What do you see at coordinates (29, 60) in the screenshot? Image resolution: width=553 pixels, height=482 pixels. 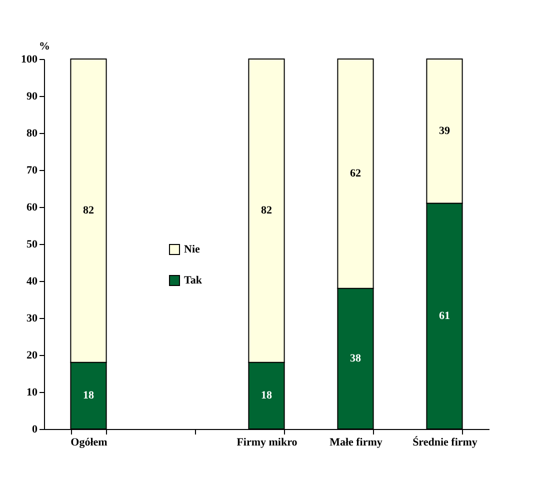 I see `y-tick-label: 100` at bounding box center [29, 60].